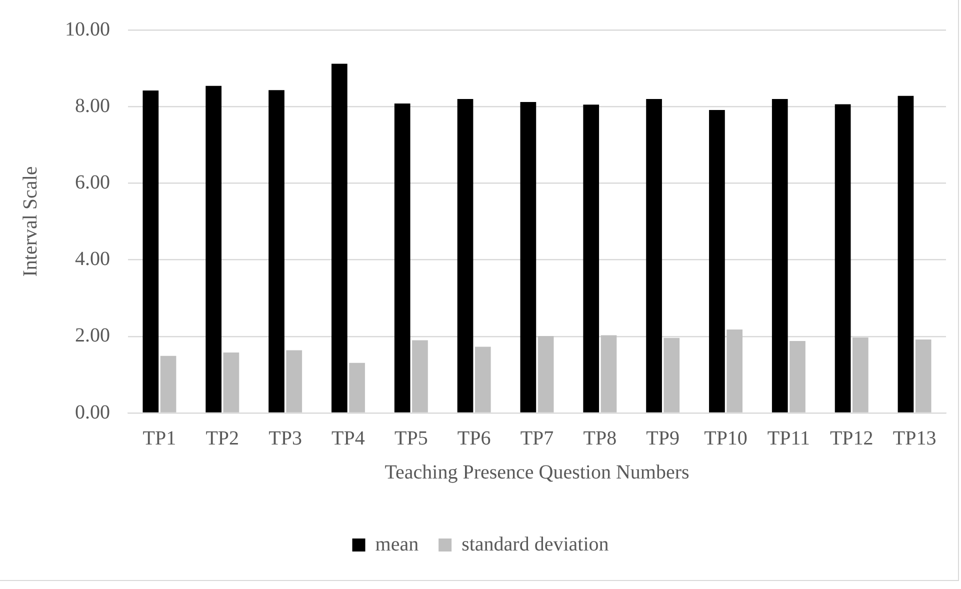  I want to click on y-tick-label: 8.00, so click(92, 105).